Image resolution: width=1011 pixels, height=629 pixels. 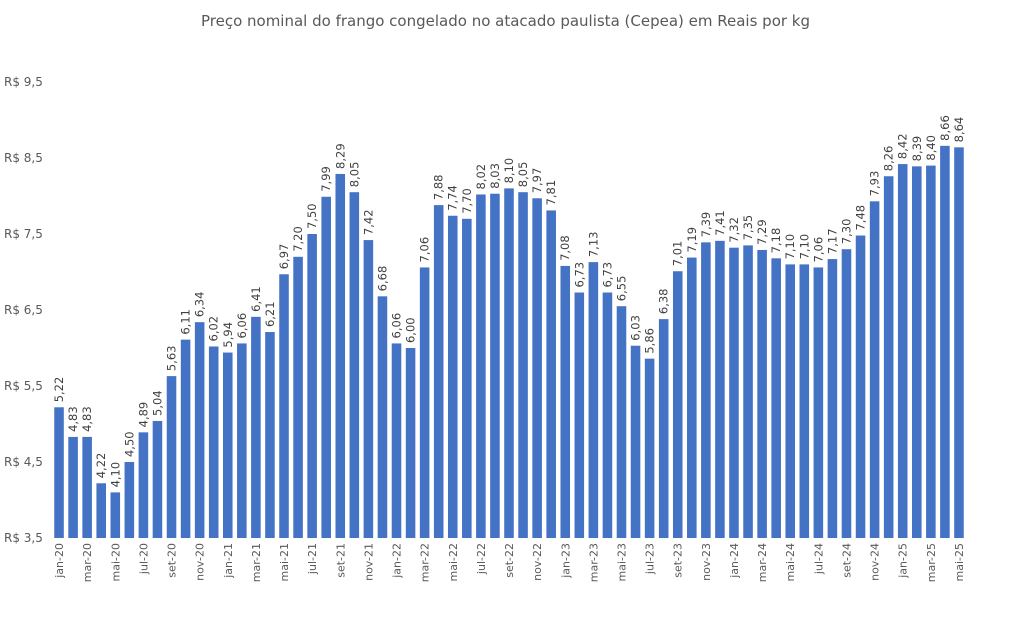 I want to click on x-tick-label: set-21, so click(x=340, y=560).